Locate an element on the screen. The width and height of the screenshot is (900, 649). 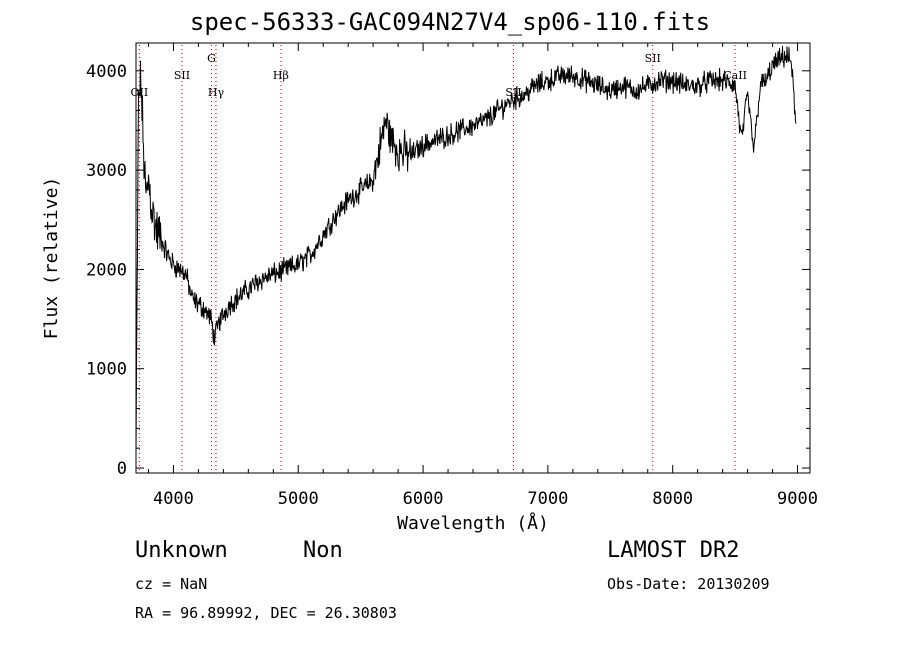
spectral-line-label: Hβ is located at coordinates (281, 75).